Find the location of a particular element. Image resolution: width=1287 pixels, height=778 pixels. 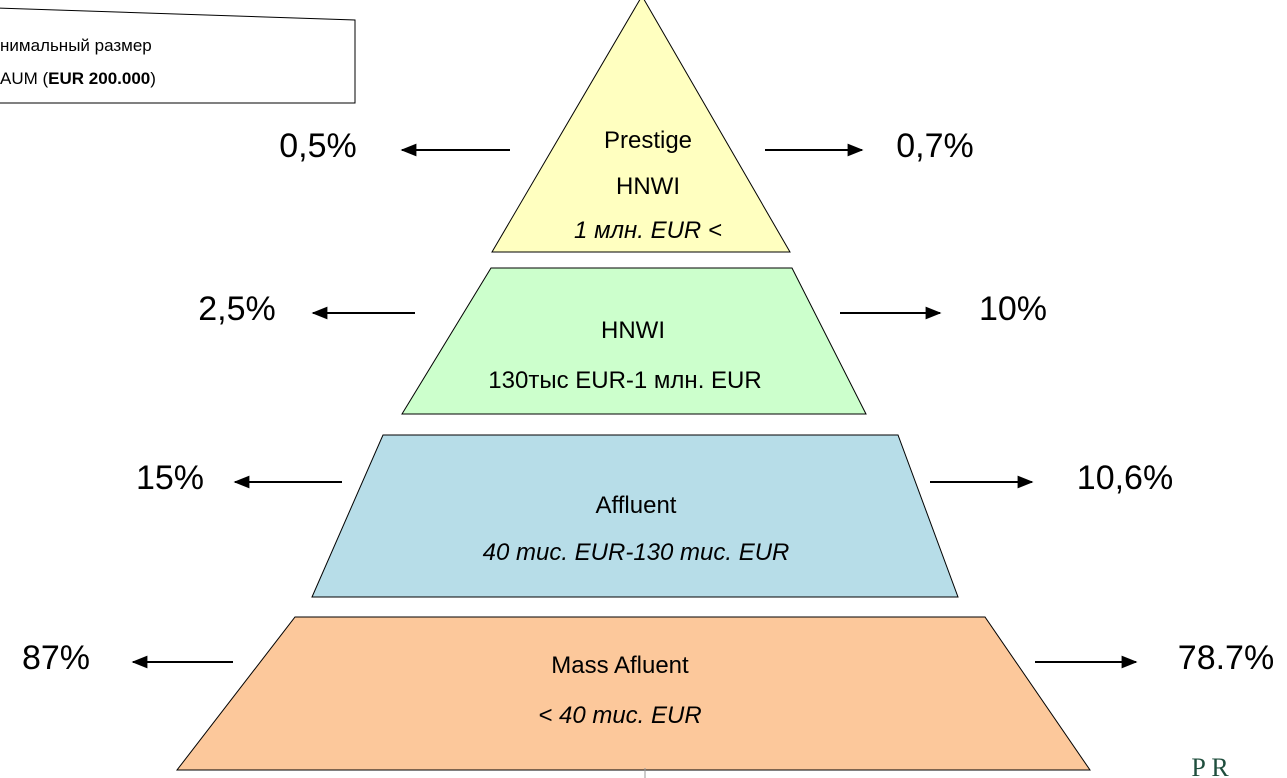

left-pct: 2,5% is located at coordinates (237, 309).